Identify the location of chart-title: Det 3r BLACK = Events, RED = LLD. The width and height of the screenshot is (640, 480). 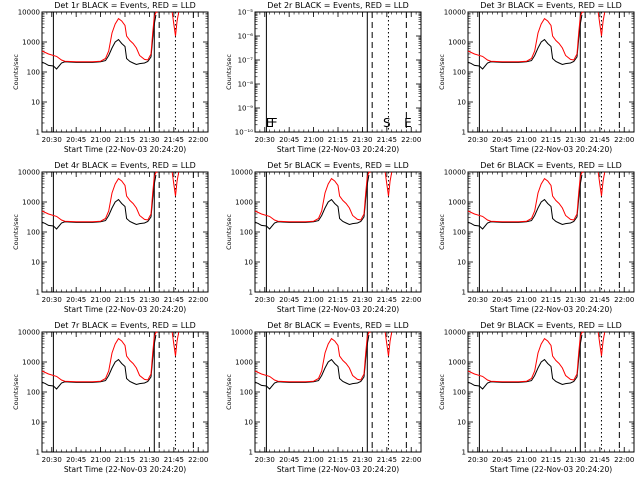
(551, 5).